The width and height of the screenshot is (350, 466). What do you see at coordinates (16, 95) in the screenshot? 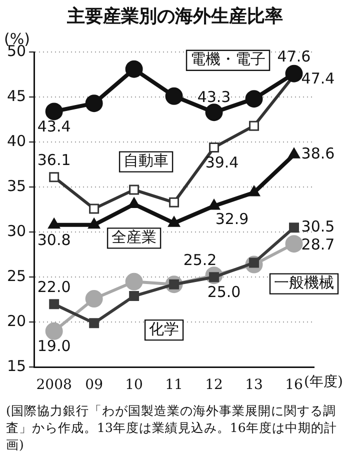
I see `y-tick-label: 45` at bounding box center [16, 95].